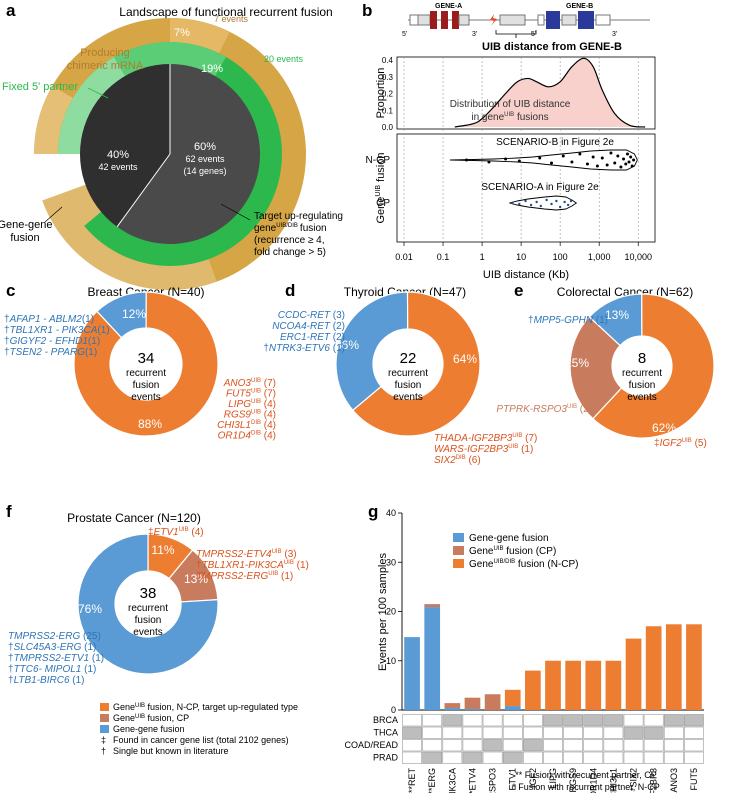 The width and height of the screenshot is (729, 793). I want to click on g-legend-text-0: Gene-gene fusion, so click(509, 538).